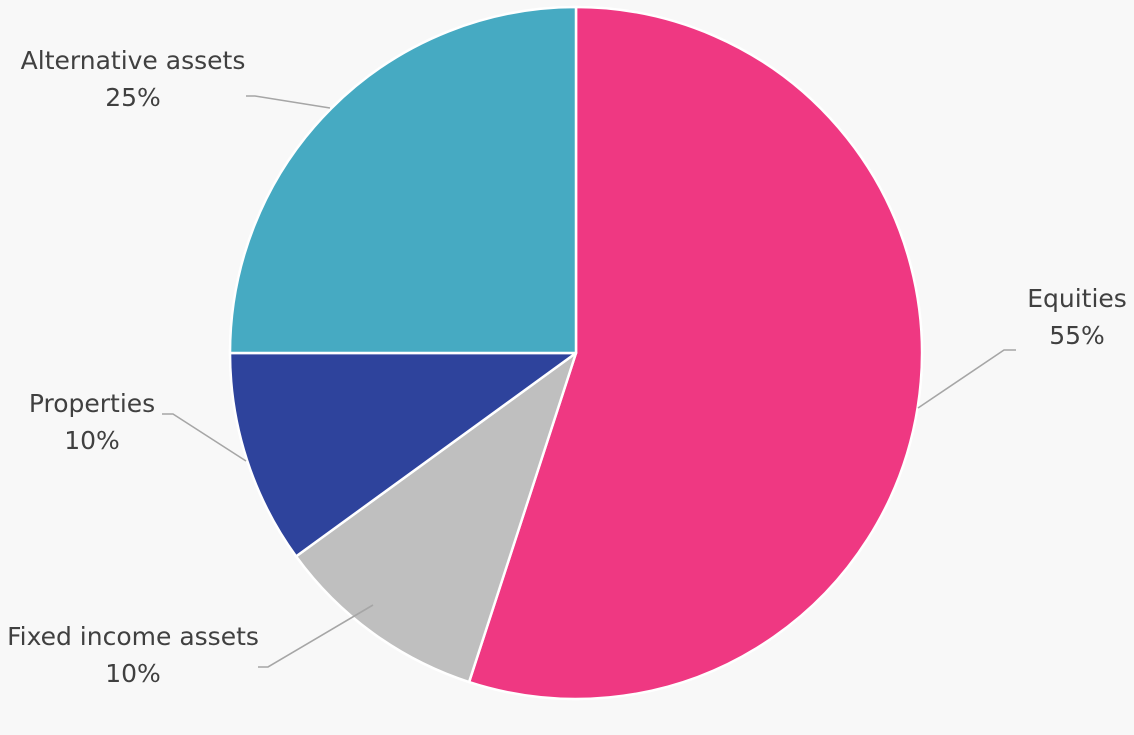 The height and width of the screenshot is (735, 1134). I want to click on slice-label-fixed-income-assets: Fixed income assets, so click(133, 636).